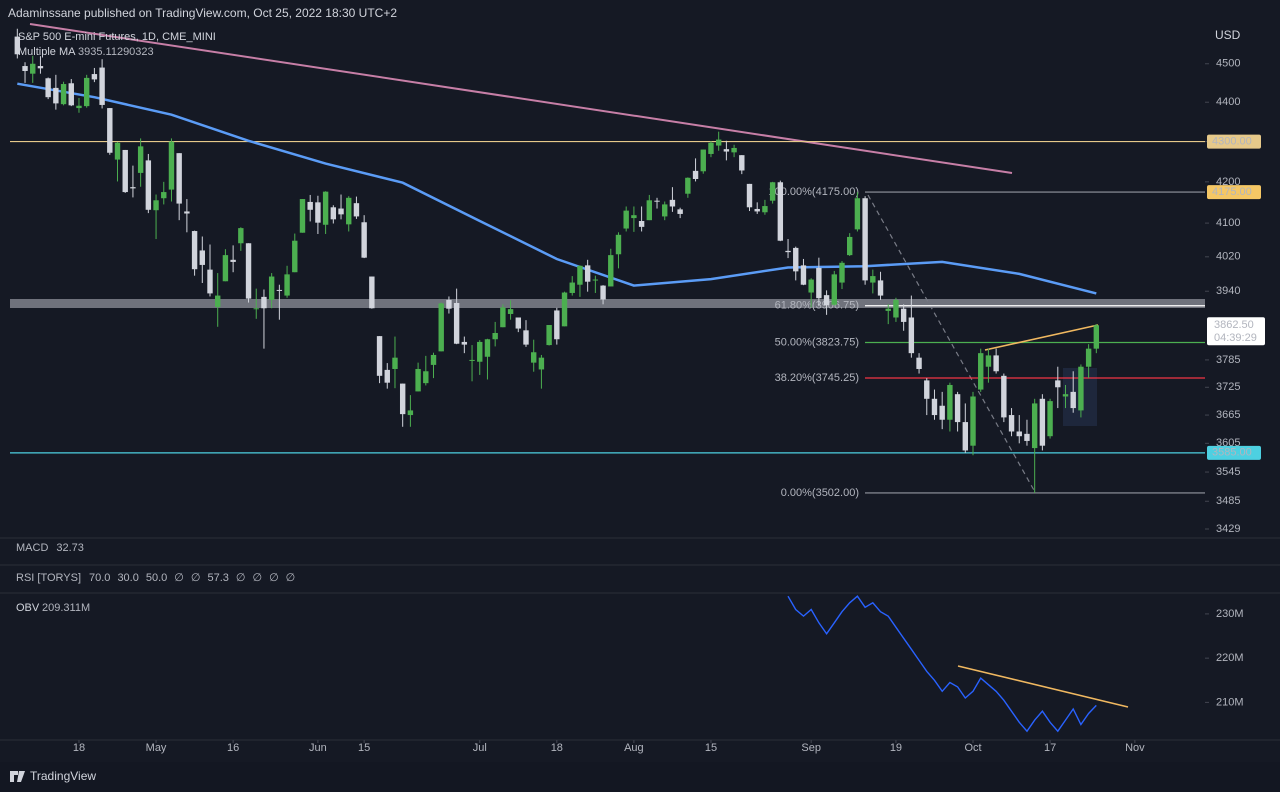  What do you see at coordinates (1234, 192) in the screenshot?
I see `fib-axis-label-bg` at bounding box center [1234, 192].